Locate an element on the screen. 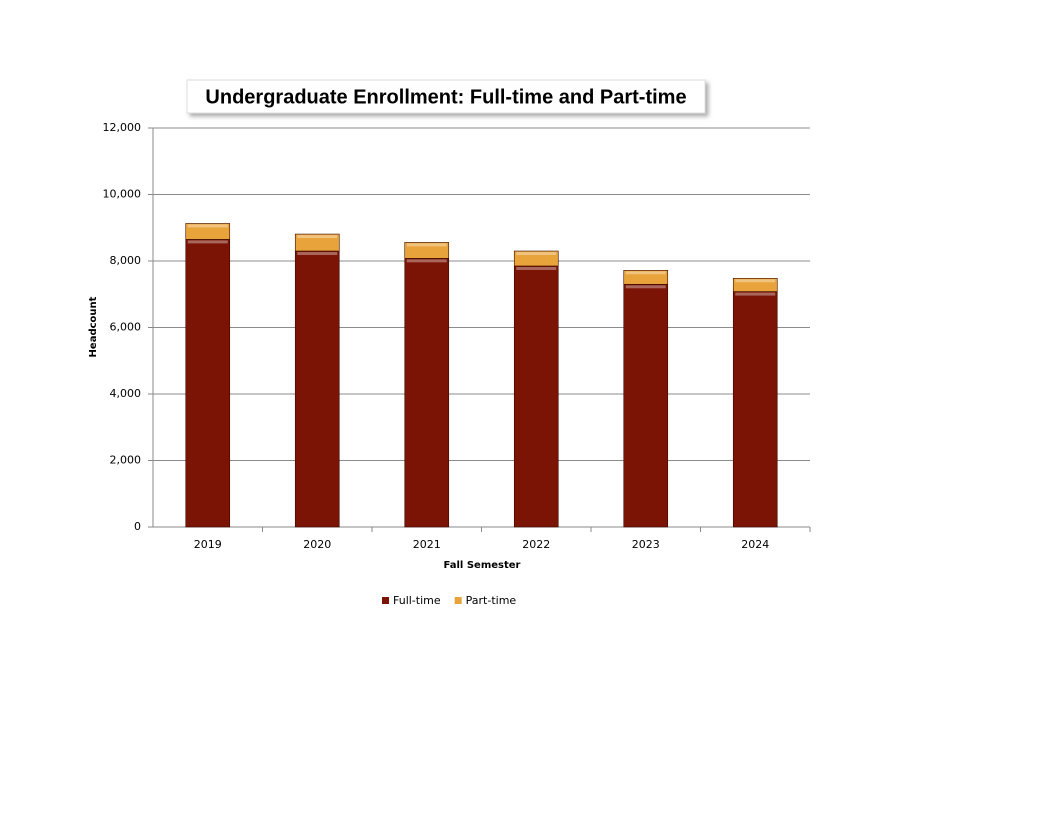 The image size is (1056, 816). x-tick-label: 2019 is located at coordinates (208, 544).